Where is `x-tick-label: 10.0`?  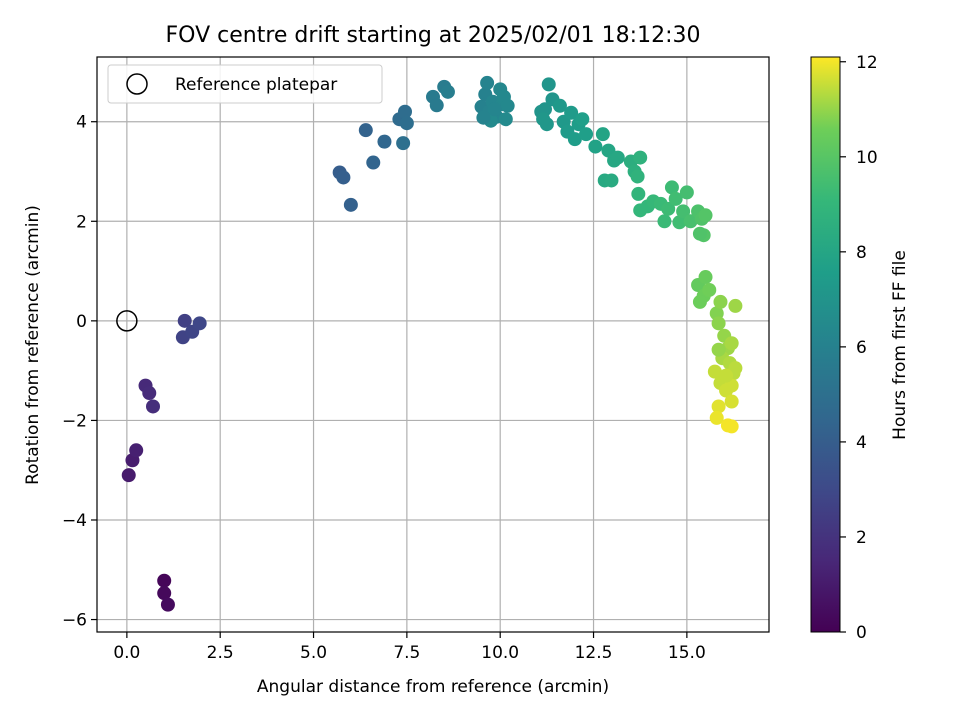 x-tick-label: 10.0 is located at coordinates (500, 653).